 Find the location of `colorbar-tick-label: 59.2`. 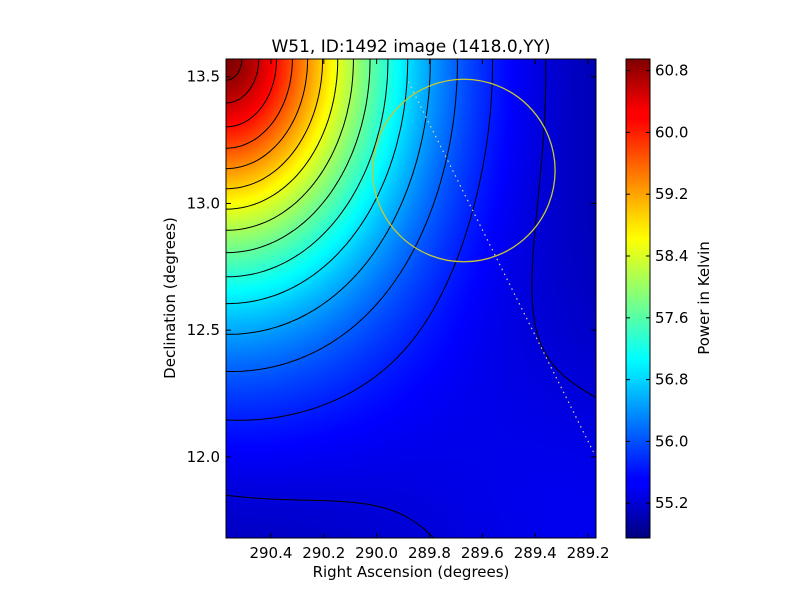

colorbar-tick-label: 59.2 is located at coordinates (671, 194).